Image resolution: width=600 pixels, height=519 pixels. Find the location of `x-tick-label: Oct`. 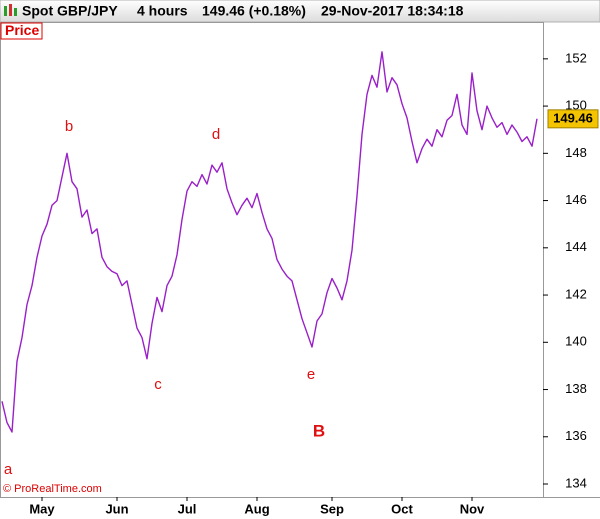

x-tick-label: Oct is located at coordinates (402, 508).